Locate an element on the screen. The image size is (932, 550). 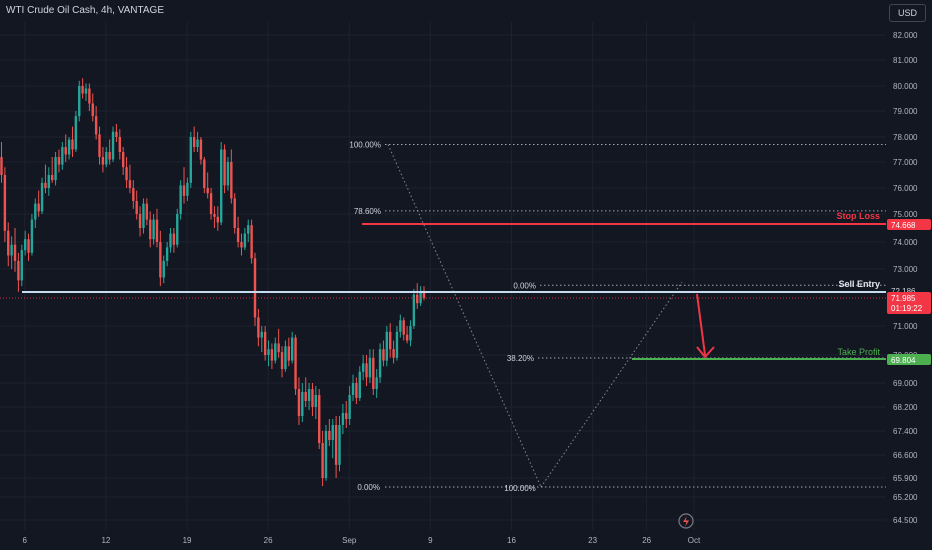
price-tick-label: 77.000 is located at coordinates (905, 162).